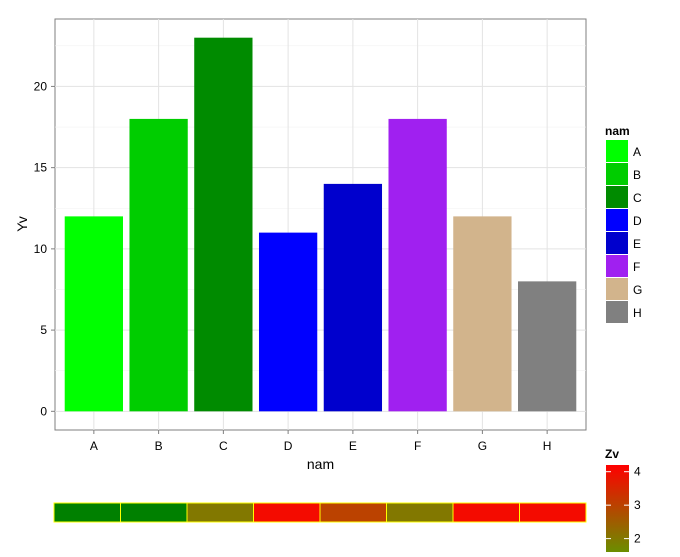  I want to click on y-tick-label: 20, so click(41, 86).